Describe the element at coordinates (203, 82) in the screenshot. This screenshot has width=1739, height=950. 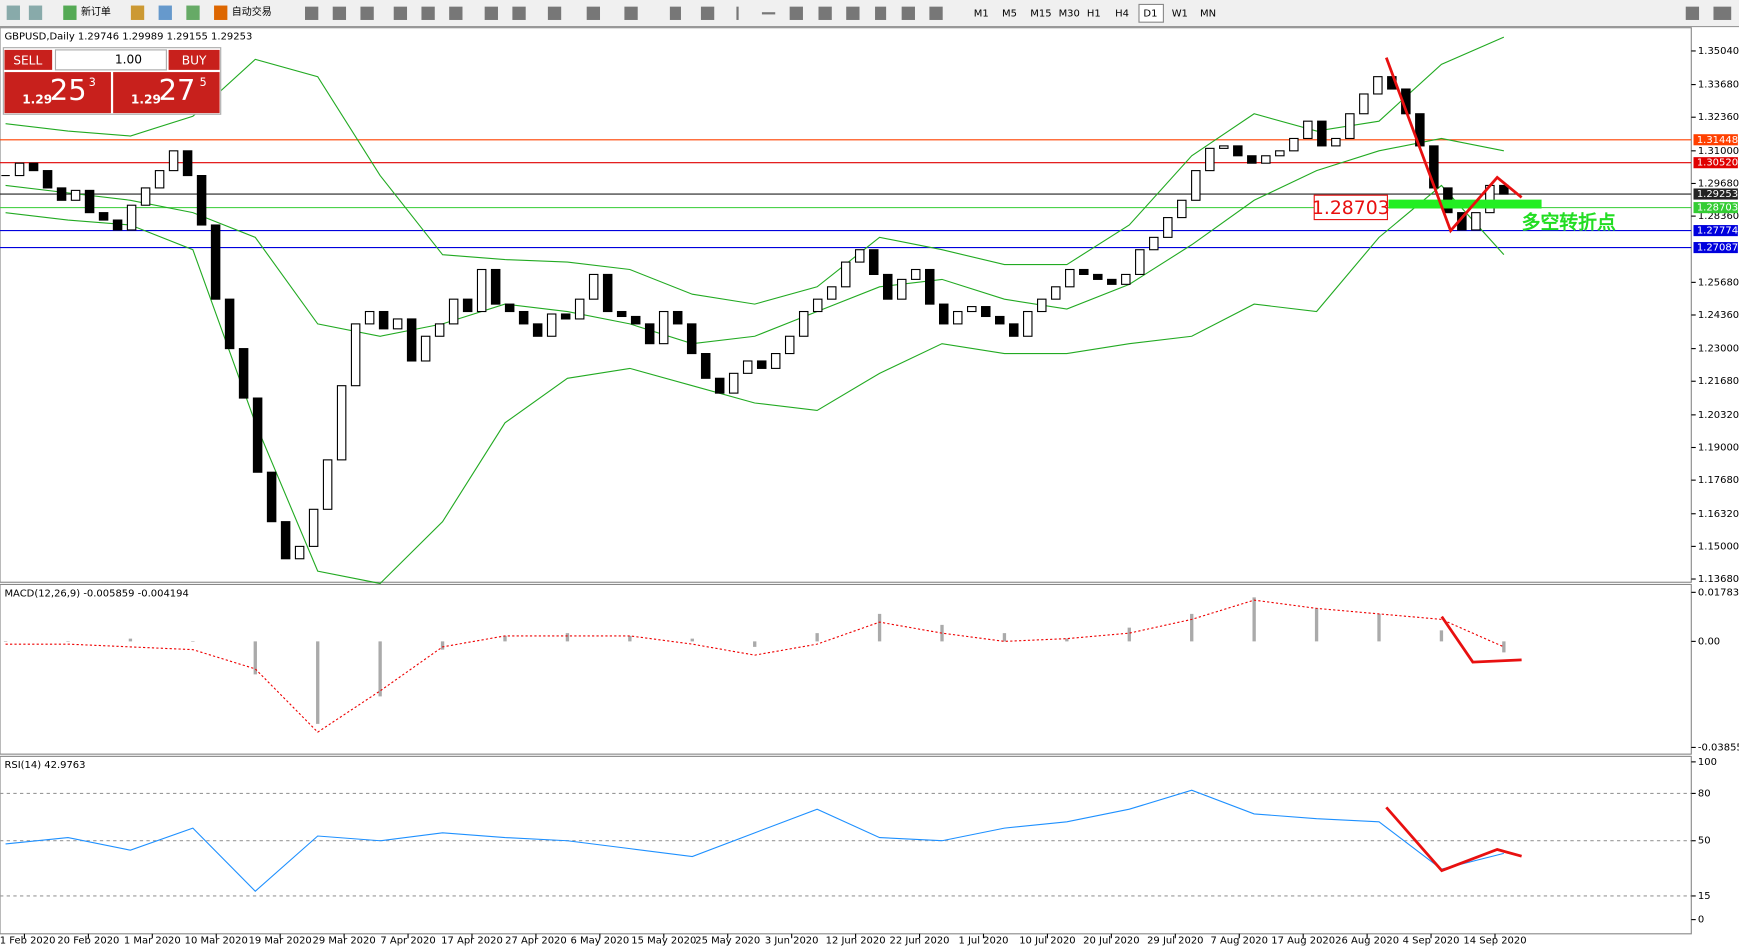
I see `ask-frac: 5` at that location.